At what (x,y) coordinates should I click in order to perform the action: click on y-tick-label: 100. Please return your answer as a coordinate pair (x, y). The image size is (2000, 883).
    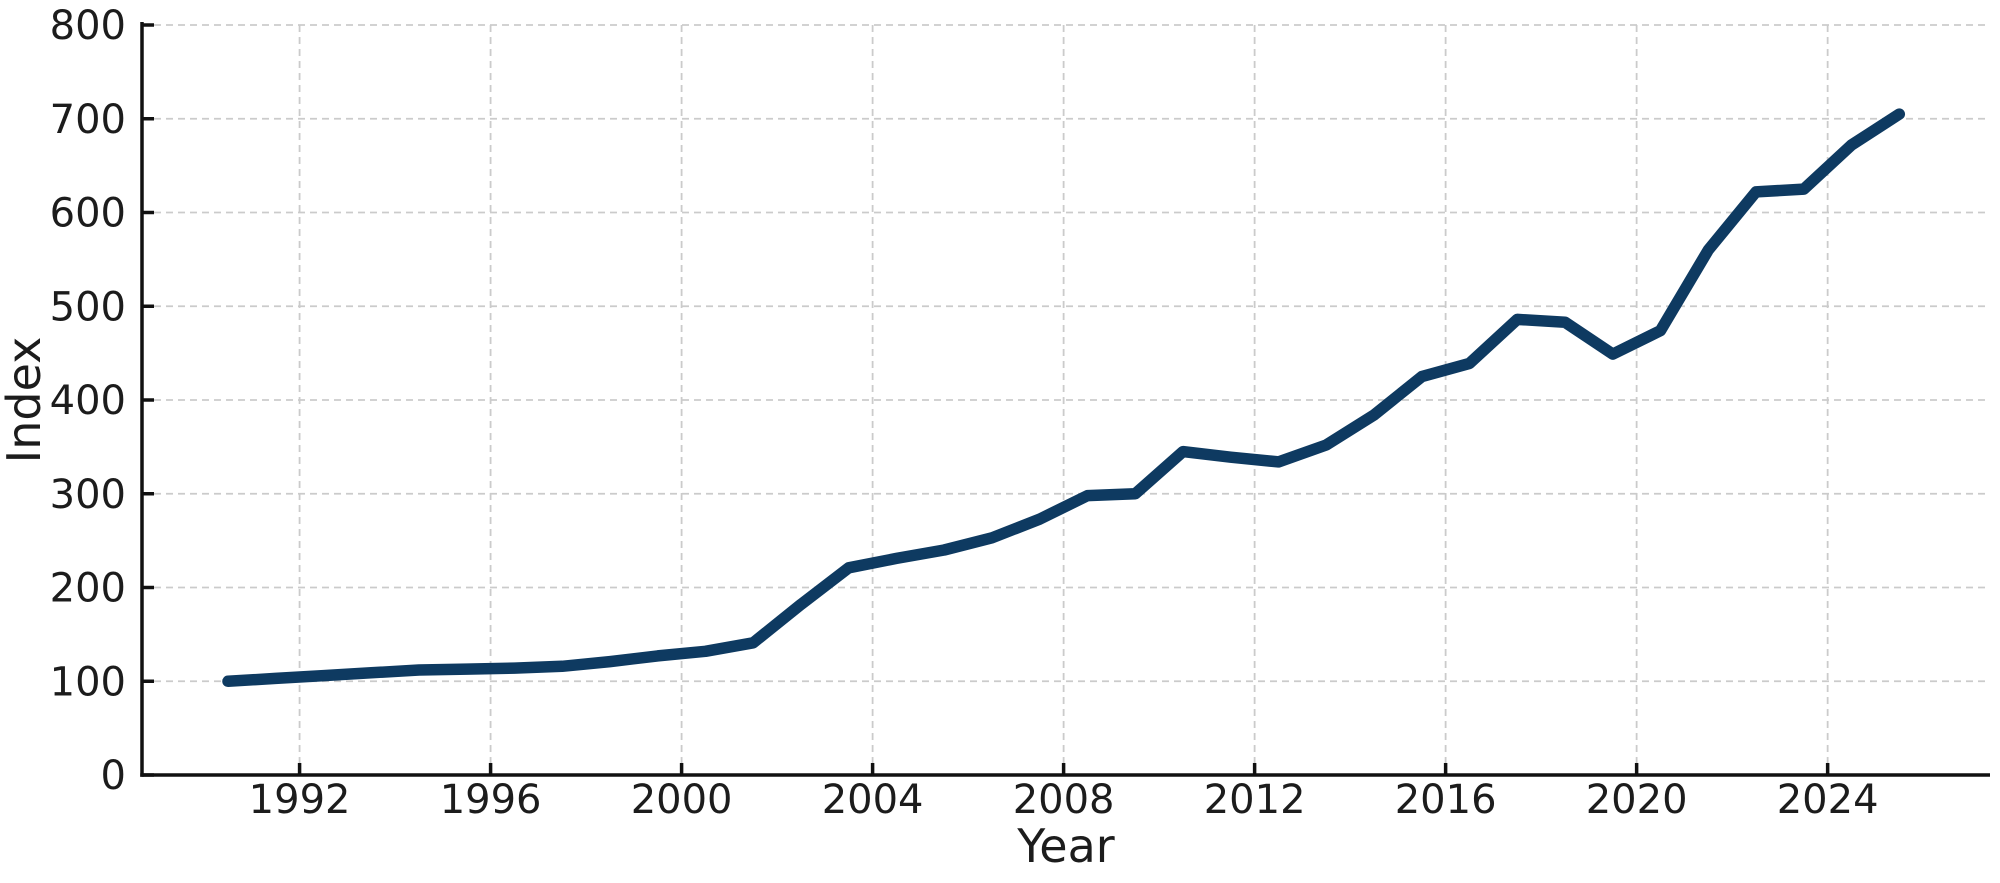
    Looking at the image, I should click on (88, 682).